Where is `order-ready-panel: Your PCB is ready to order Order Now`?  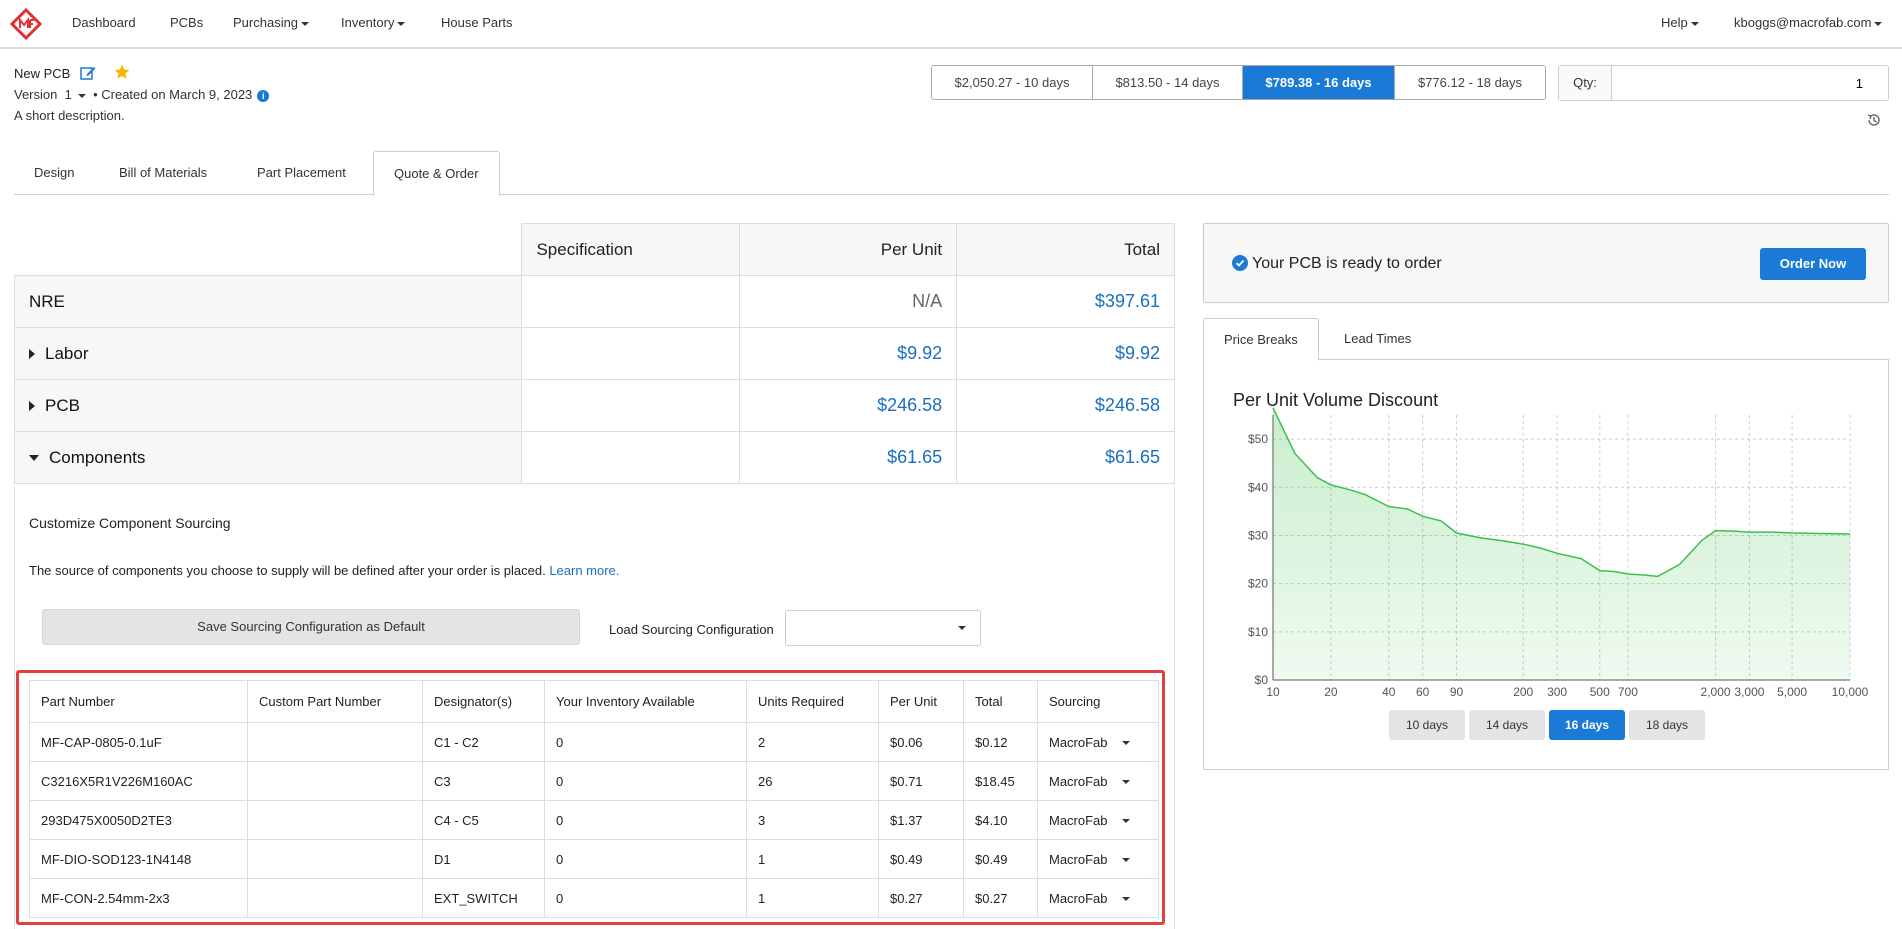
order-ready-panel: Your PCB is ready to order Order Now is located at coordinates (1546, 263).